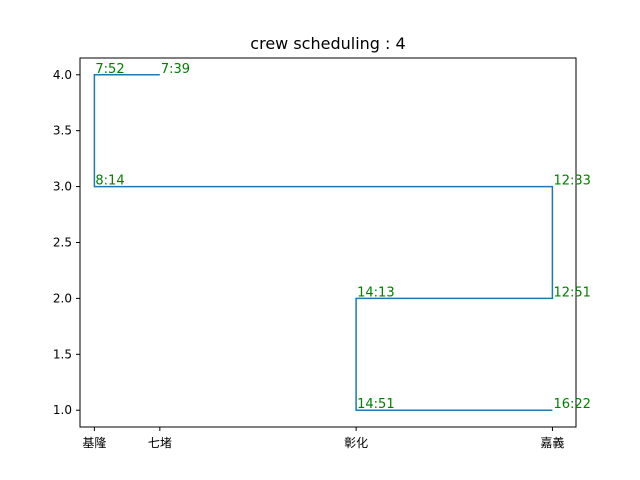 The image size is (640, 480). Describe the element at coordinates (356, 442) in the screenshot. I see `x-tick-label: 彰化` at that location.